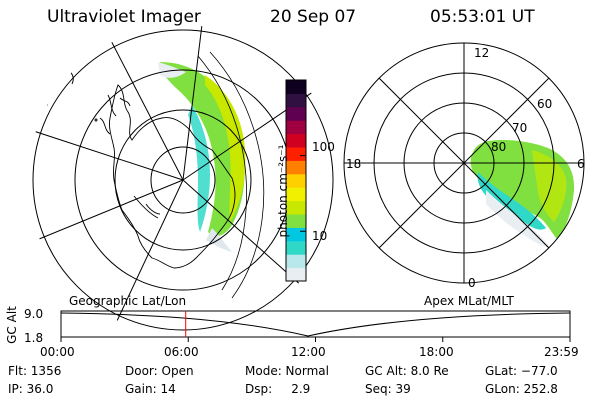  What do you see at coordinates (283, 191) in the screenshot?
I see `colorbar-unit-label: photon cm⁻²s⁻¹` at bounding box center [283, 191].